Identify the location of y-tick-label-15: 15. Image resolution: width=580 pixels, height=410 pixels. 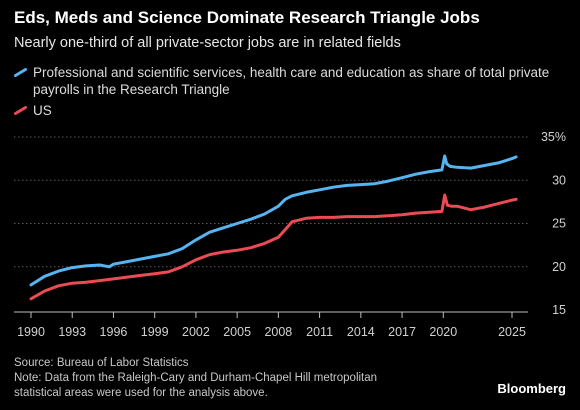
(559, 310).